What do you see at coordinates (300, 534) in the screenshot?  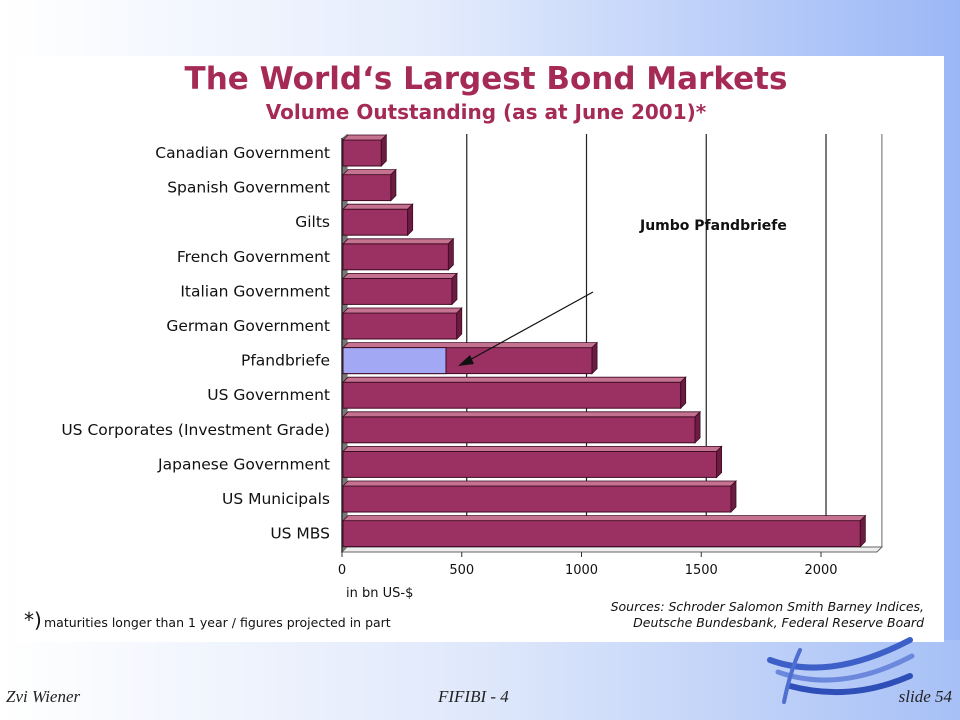 I see `category-label: US MBS` at bounding box center [300, 534].